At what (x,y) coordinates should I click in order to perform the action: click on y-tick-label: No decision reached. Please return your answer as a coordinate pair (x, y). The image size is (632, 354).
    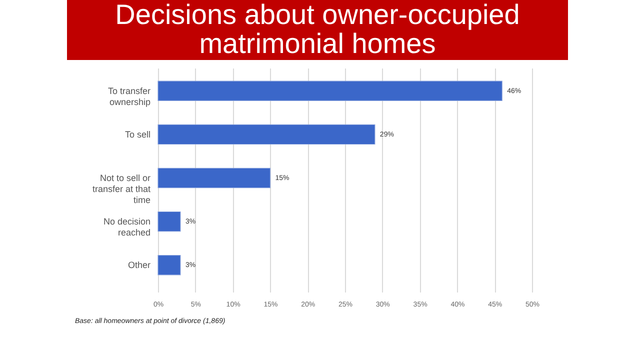
    Looking at the image, I should click on (126, 227).